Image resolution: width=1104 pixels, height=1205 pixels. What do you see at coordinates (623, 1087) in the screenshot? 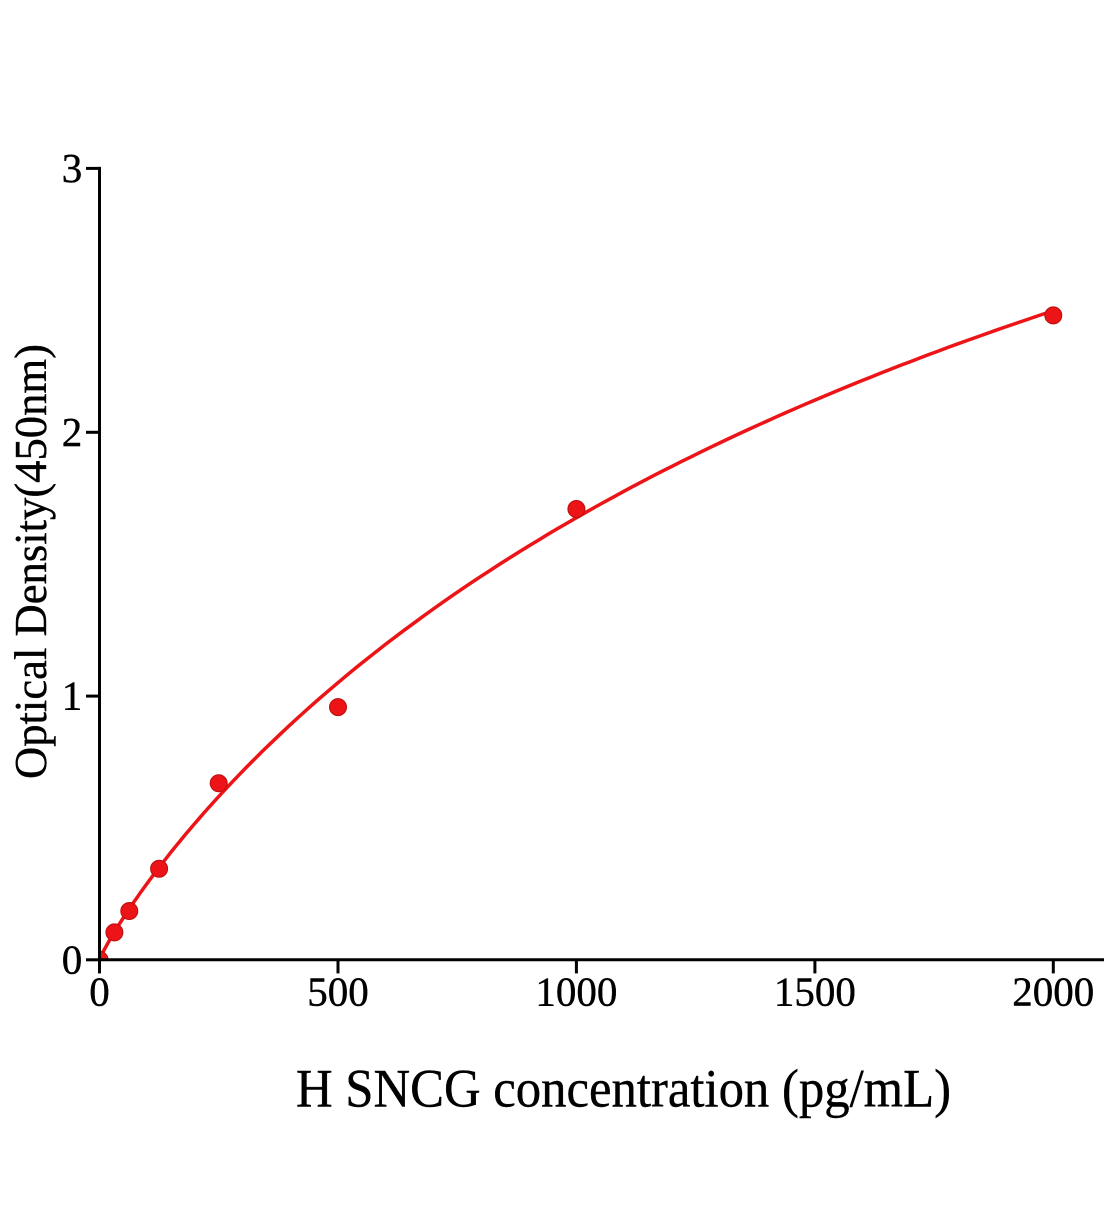
I see `svg-text: H SNCG concentration (pg/mL)` at bounding box center [623, 1087].